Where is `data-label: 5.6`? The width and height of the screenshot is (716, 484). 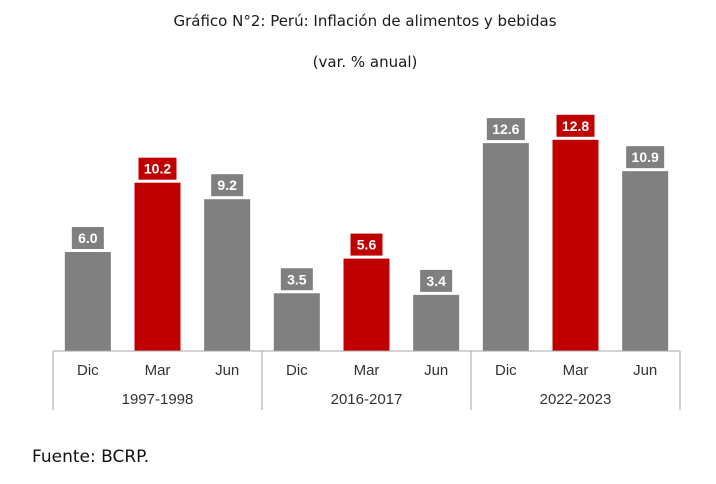 data-label: 5.6 is located at coordinates (367, 245).